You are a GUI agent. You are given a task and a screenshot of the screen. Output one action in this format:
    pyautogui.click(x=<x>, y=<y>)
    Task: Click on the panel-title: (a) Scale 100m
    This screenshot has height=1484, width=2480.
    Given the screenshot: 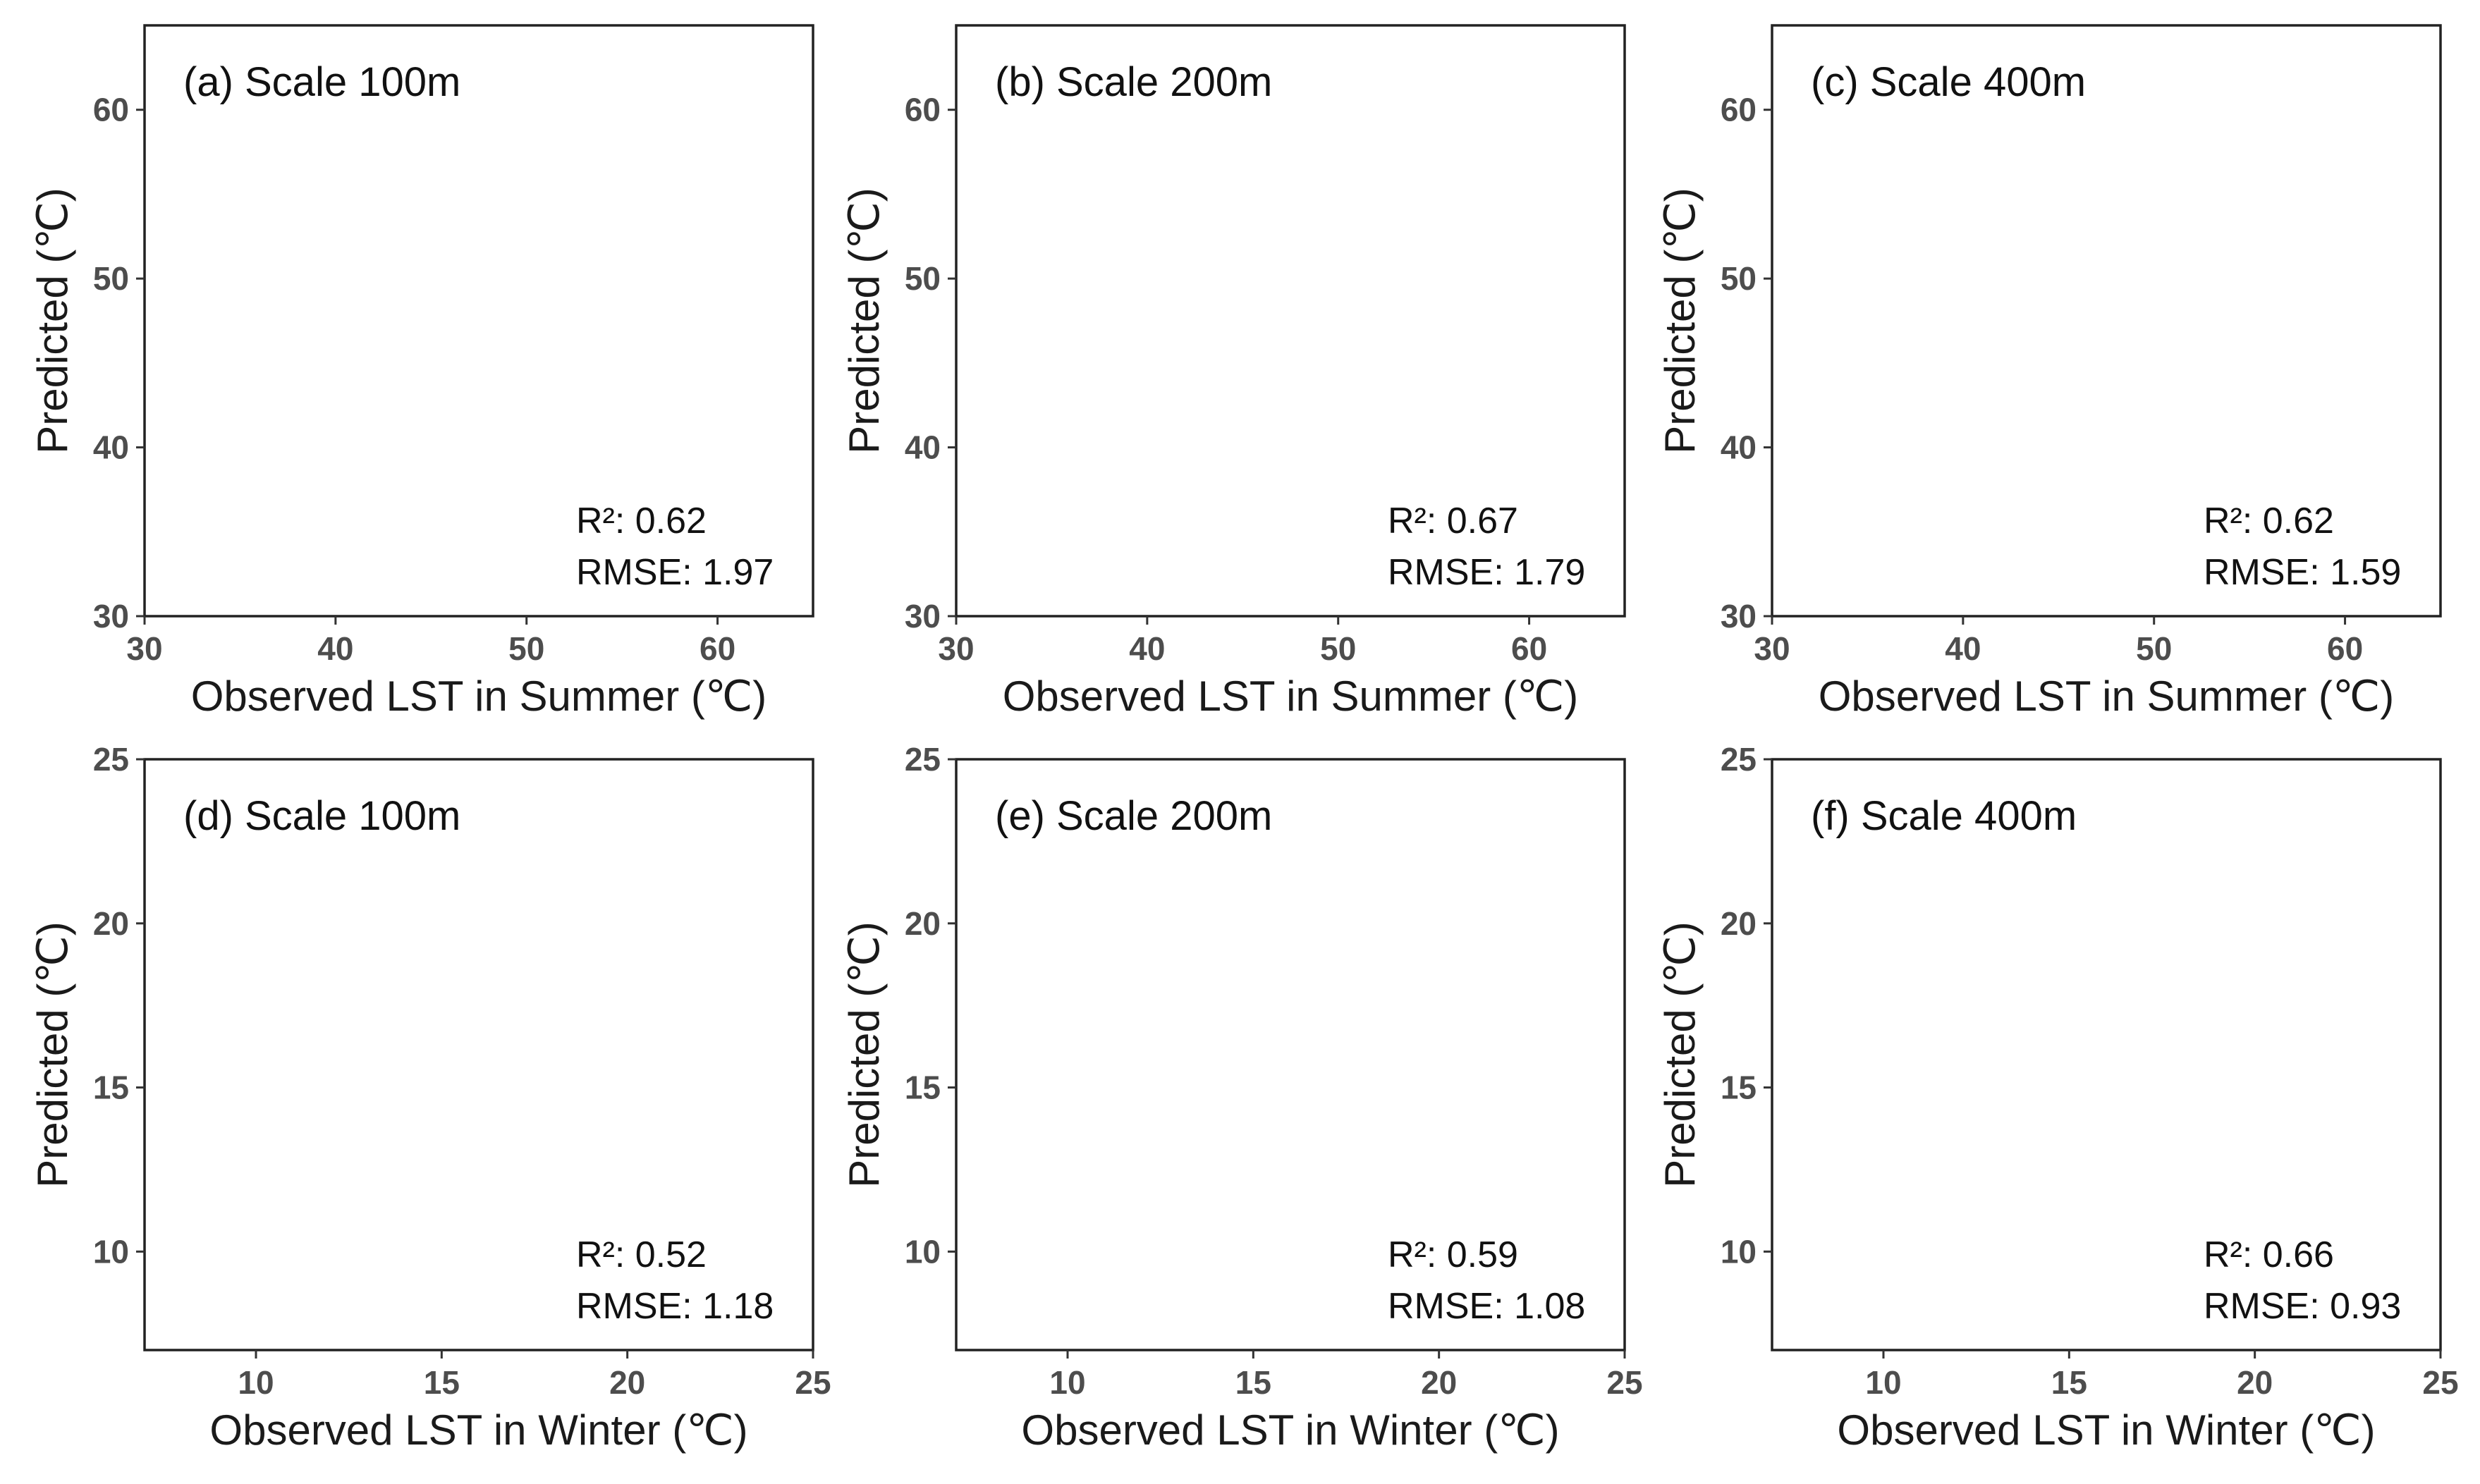 What is the action you would take?
    pyautogui.click(x=322, y=82)
    